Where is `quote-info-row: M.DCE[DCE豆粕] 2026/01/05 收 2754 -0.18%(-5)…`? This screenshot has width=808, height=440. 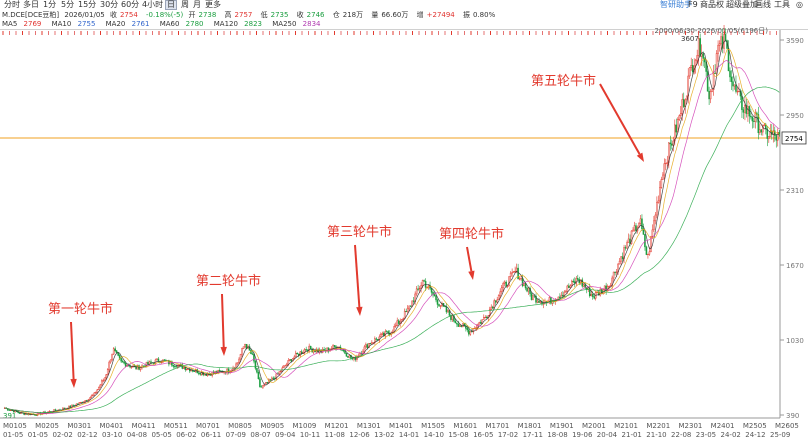
quote-info-row: M.DCE[DCE豆粕] 2026/01/05 收 2754 -0.18%(-5)… is located at coordinates (251, 15).